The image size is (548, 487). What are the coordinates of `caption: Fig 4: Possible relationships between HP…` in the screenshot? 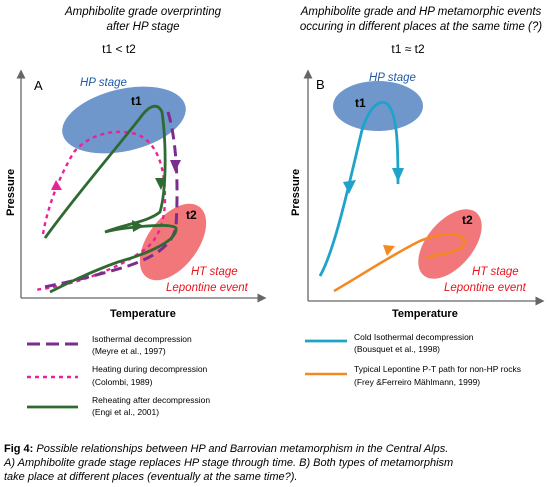 It's located at (228, 463).